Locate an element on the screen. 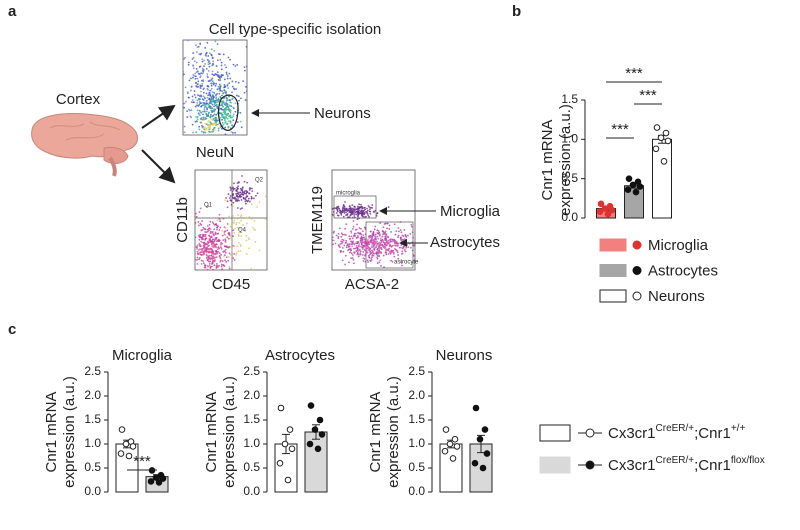 The width and height of the screenshot is (800, 530). legend-label: Neurons is located at coordinates (676, 296).